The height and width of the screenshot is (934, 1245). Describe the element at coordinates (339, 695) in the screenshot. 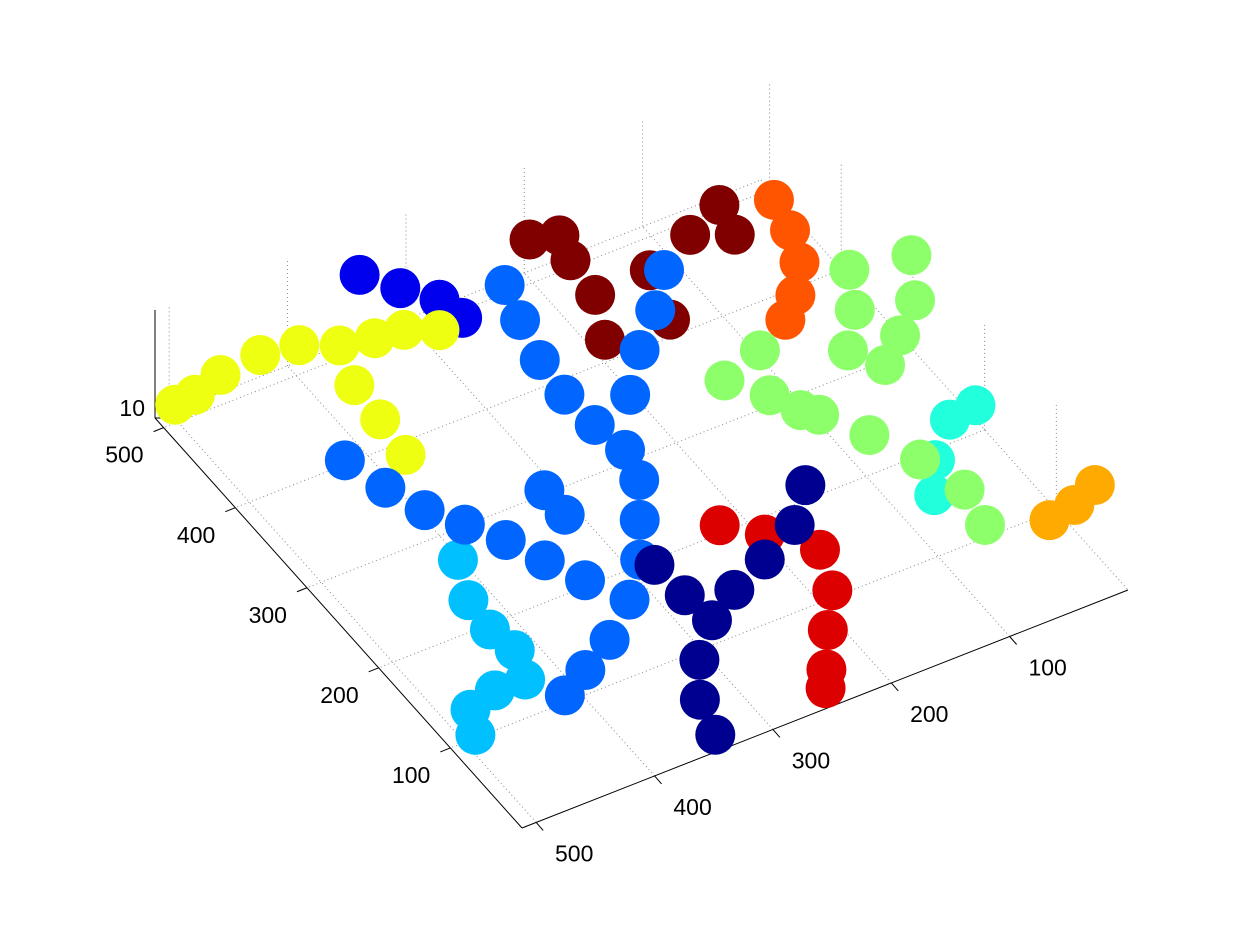

I see `y-tick-label: 200` at that location.